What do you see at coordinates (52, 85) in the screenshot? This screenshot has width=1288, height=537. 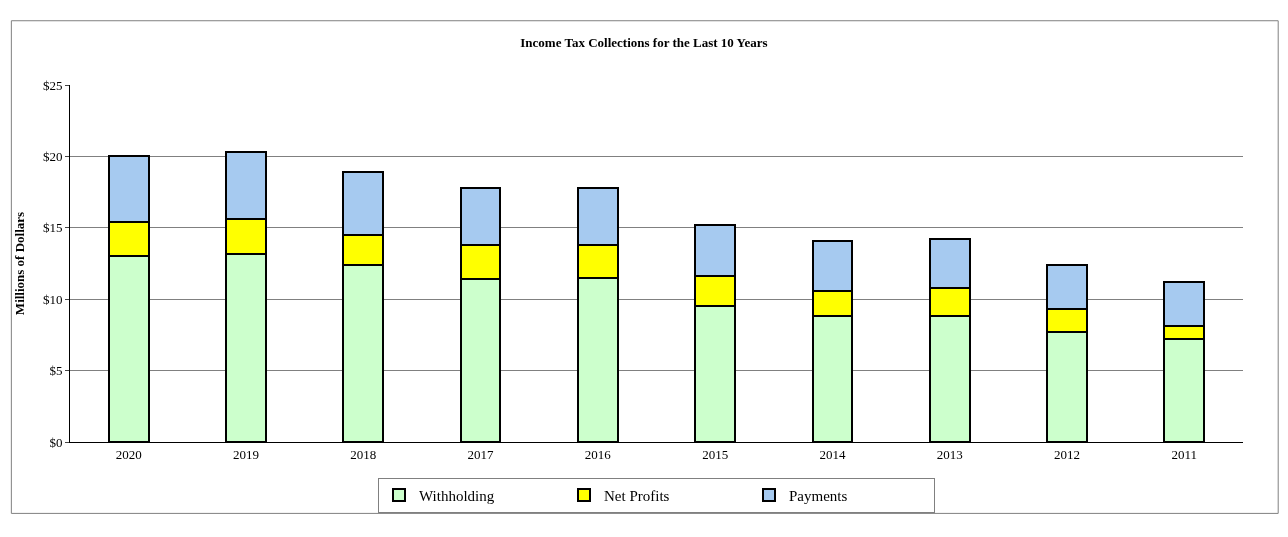 I see `y-tick-label: $25` at bounding box center [52, 85].